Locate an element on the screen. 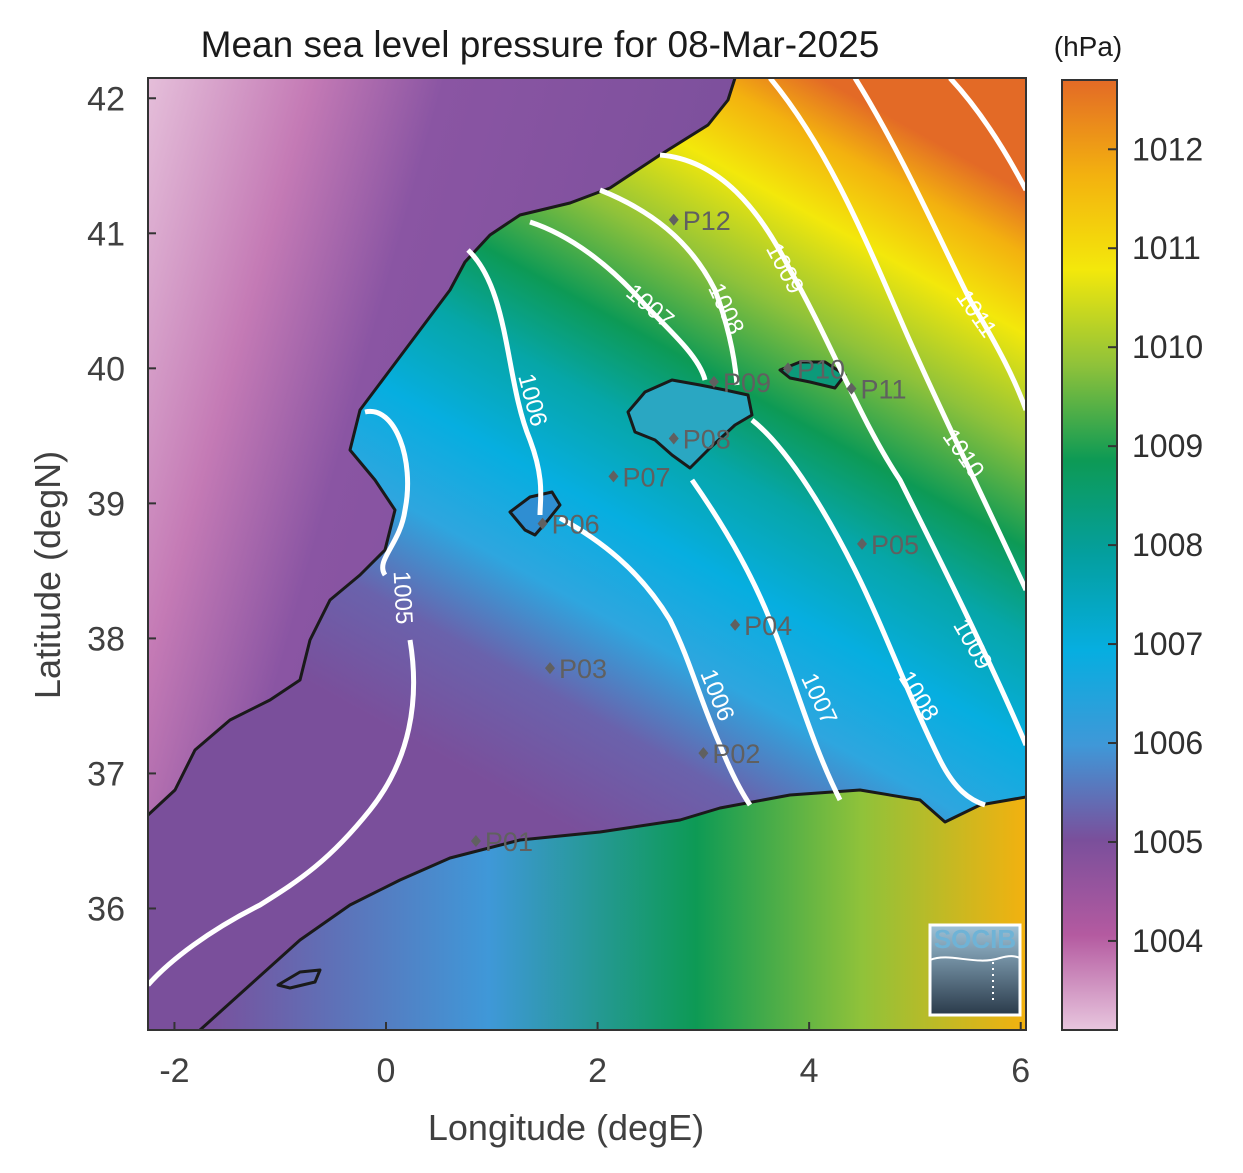 This screenshot has width=1243, height=1173. y-tick-label: 36 is located at coordinates (106, 909).